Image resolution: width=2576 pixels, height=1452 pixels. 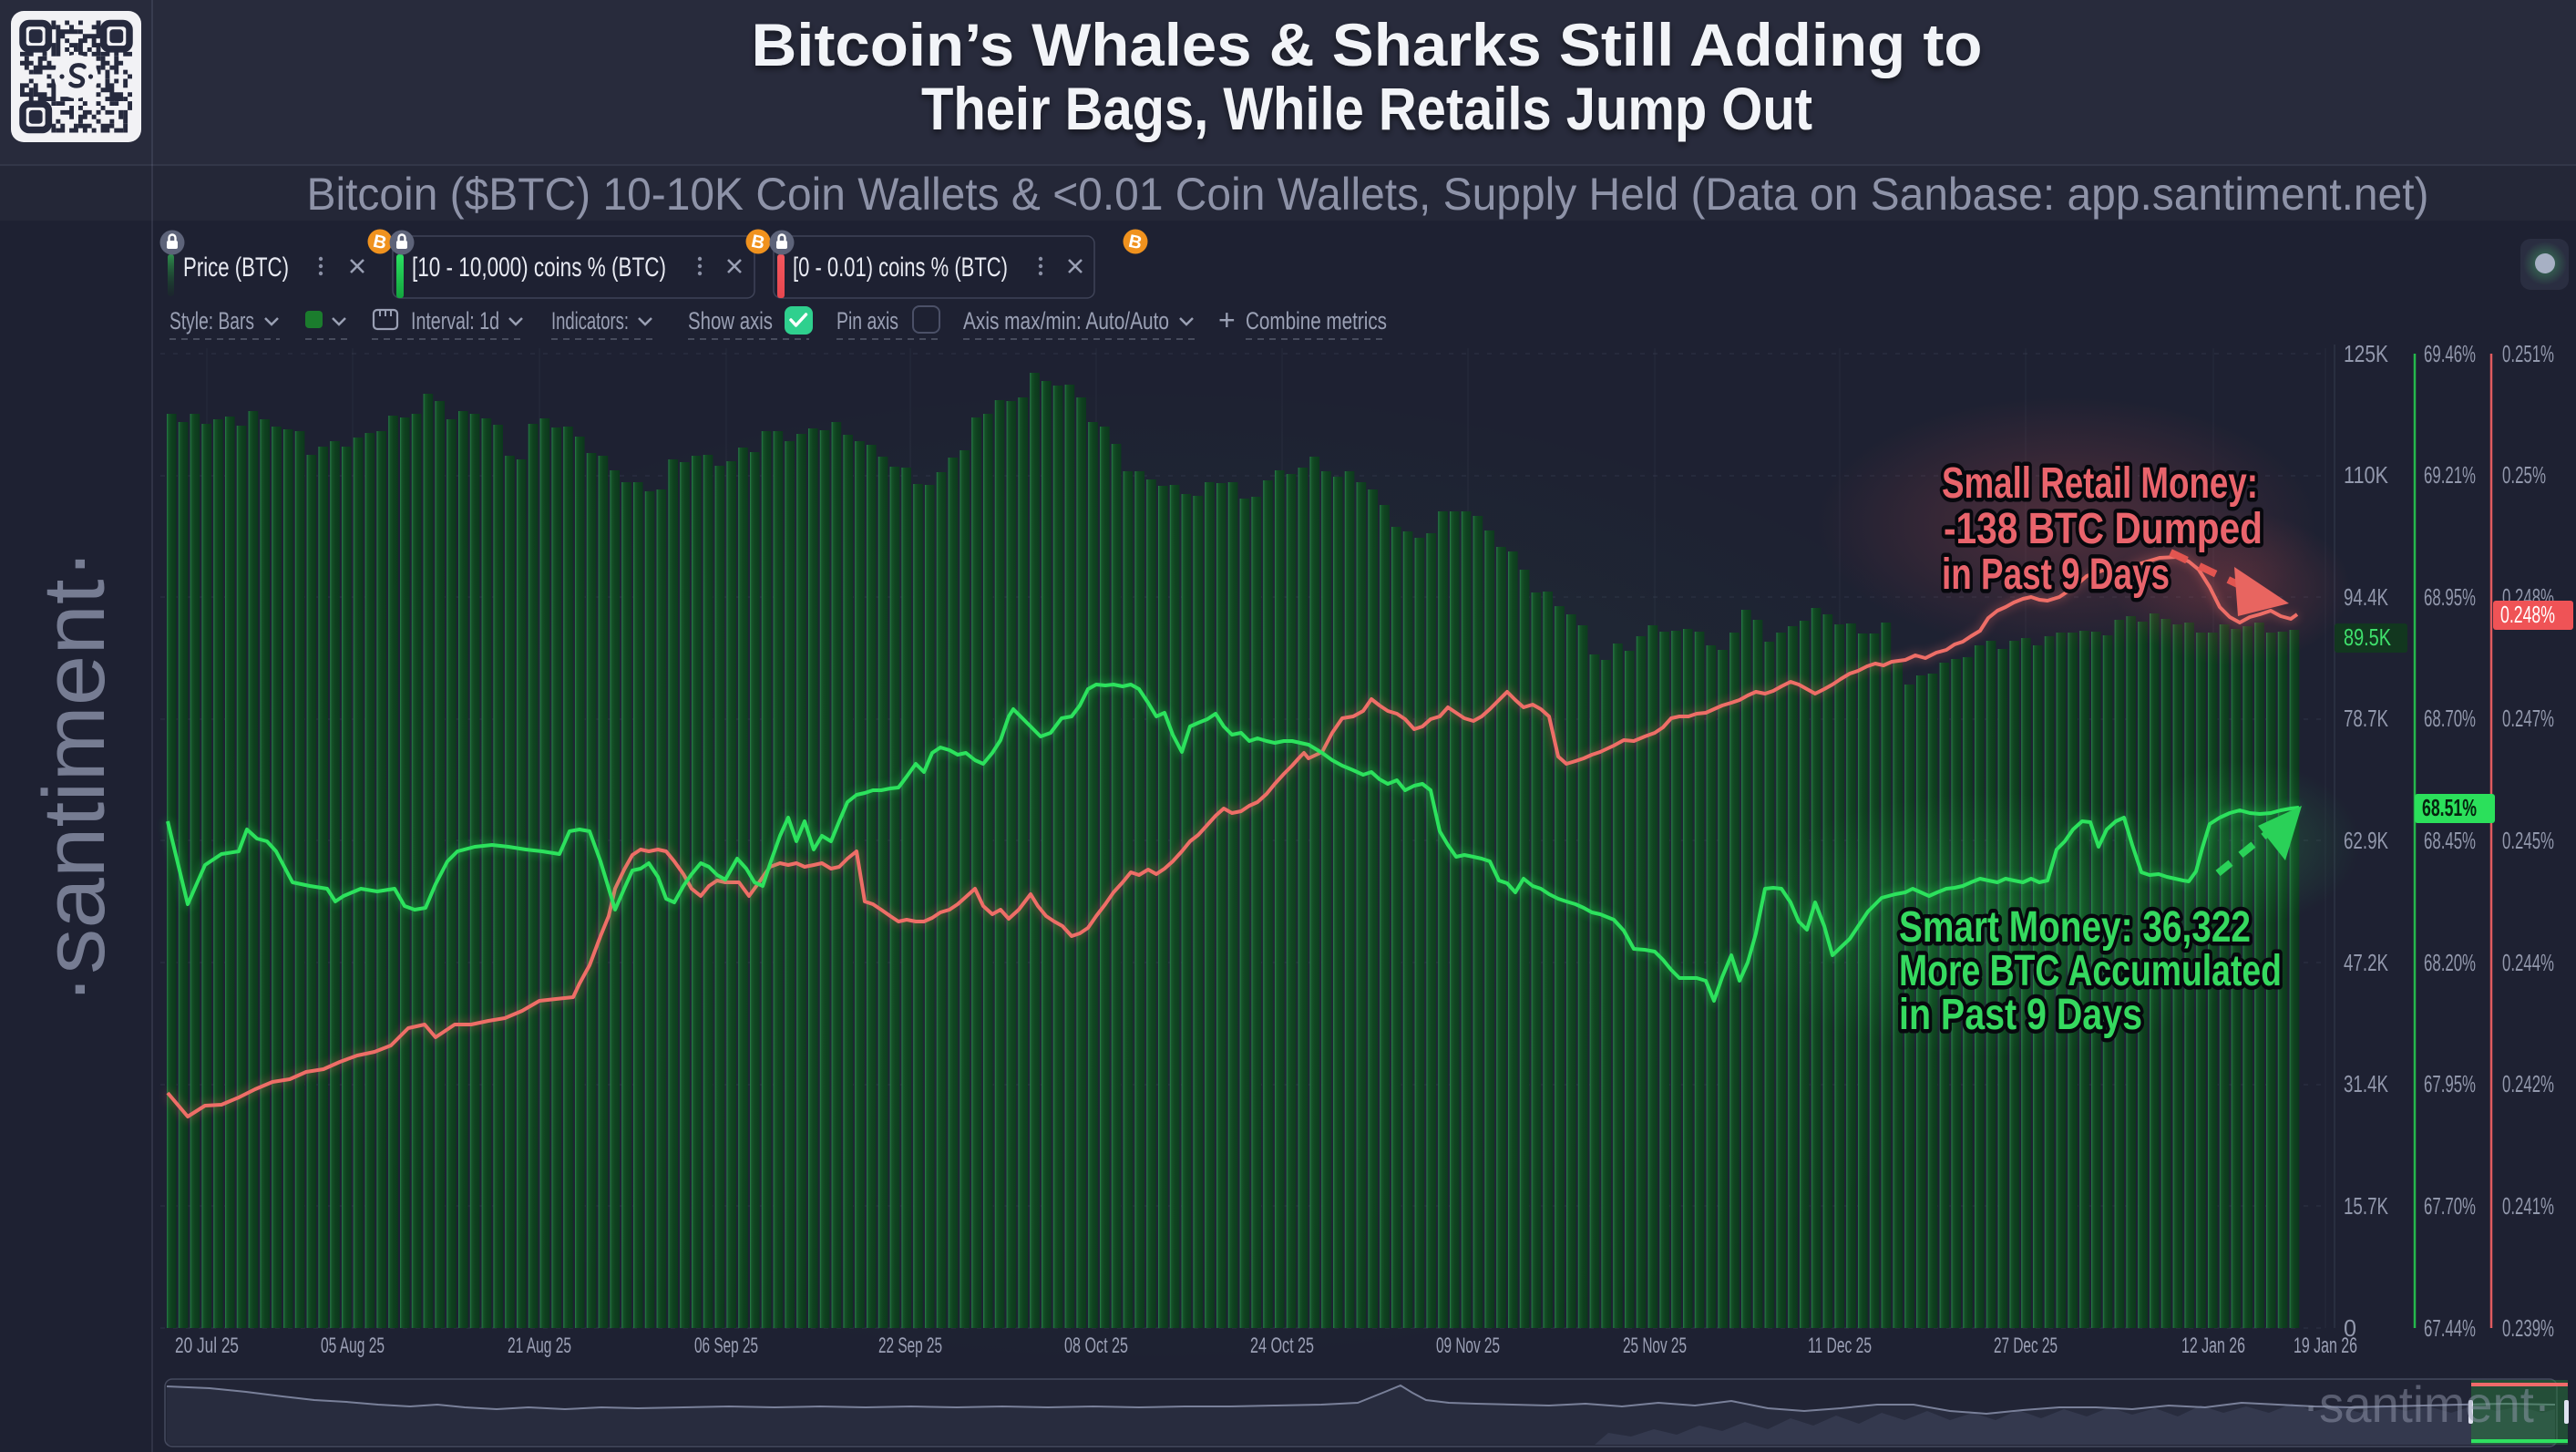 I want to click on svg-text: Small Retail Money:, so click(x=2100, y=483).